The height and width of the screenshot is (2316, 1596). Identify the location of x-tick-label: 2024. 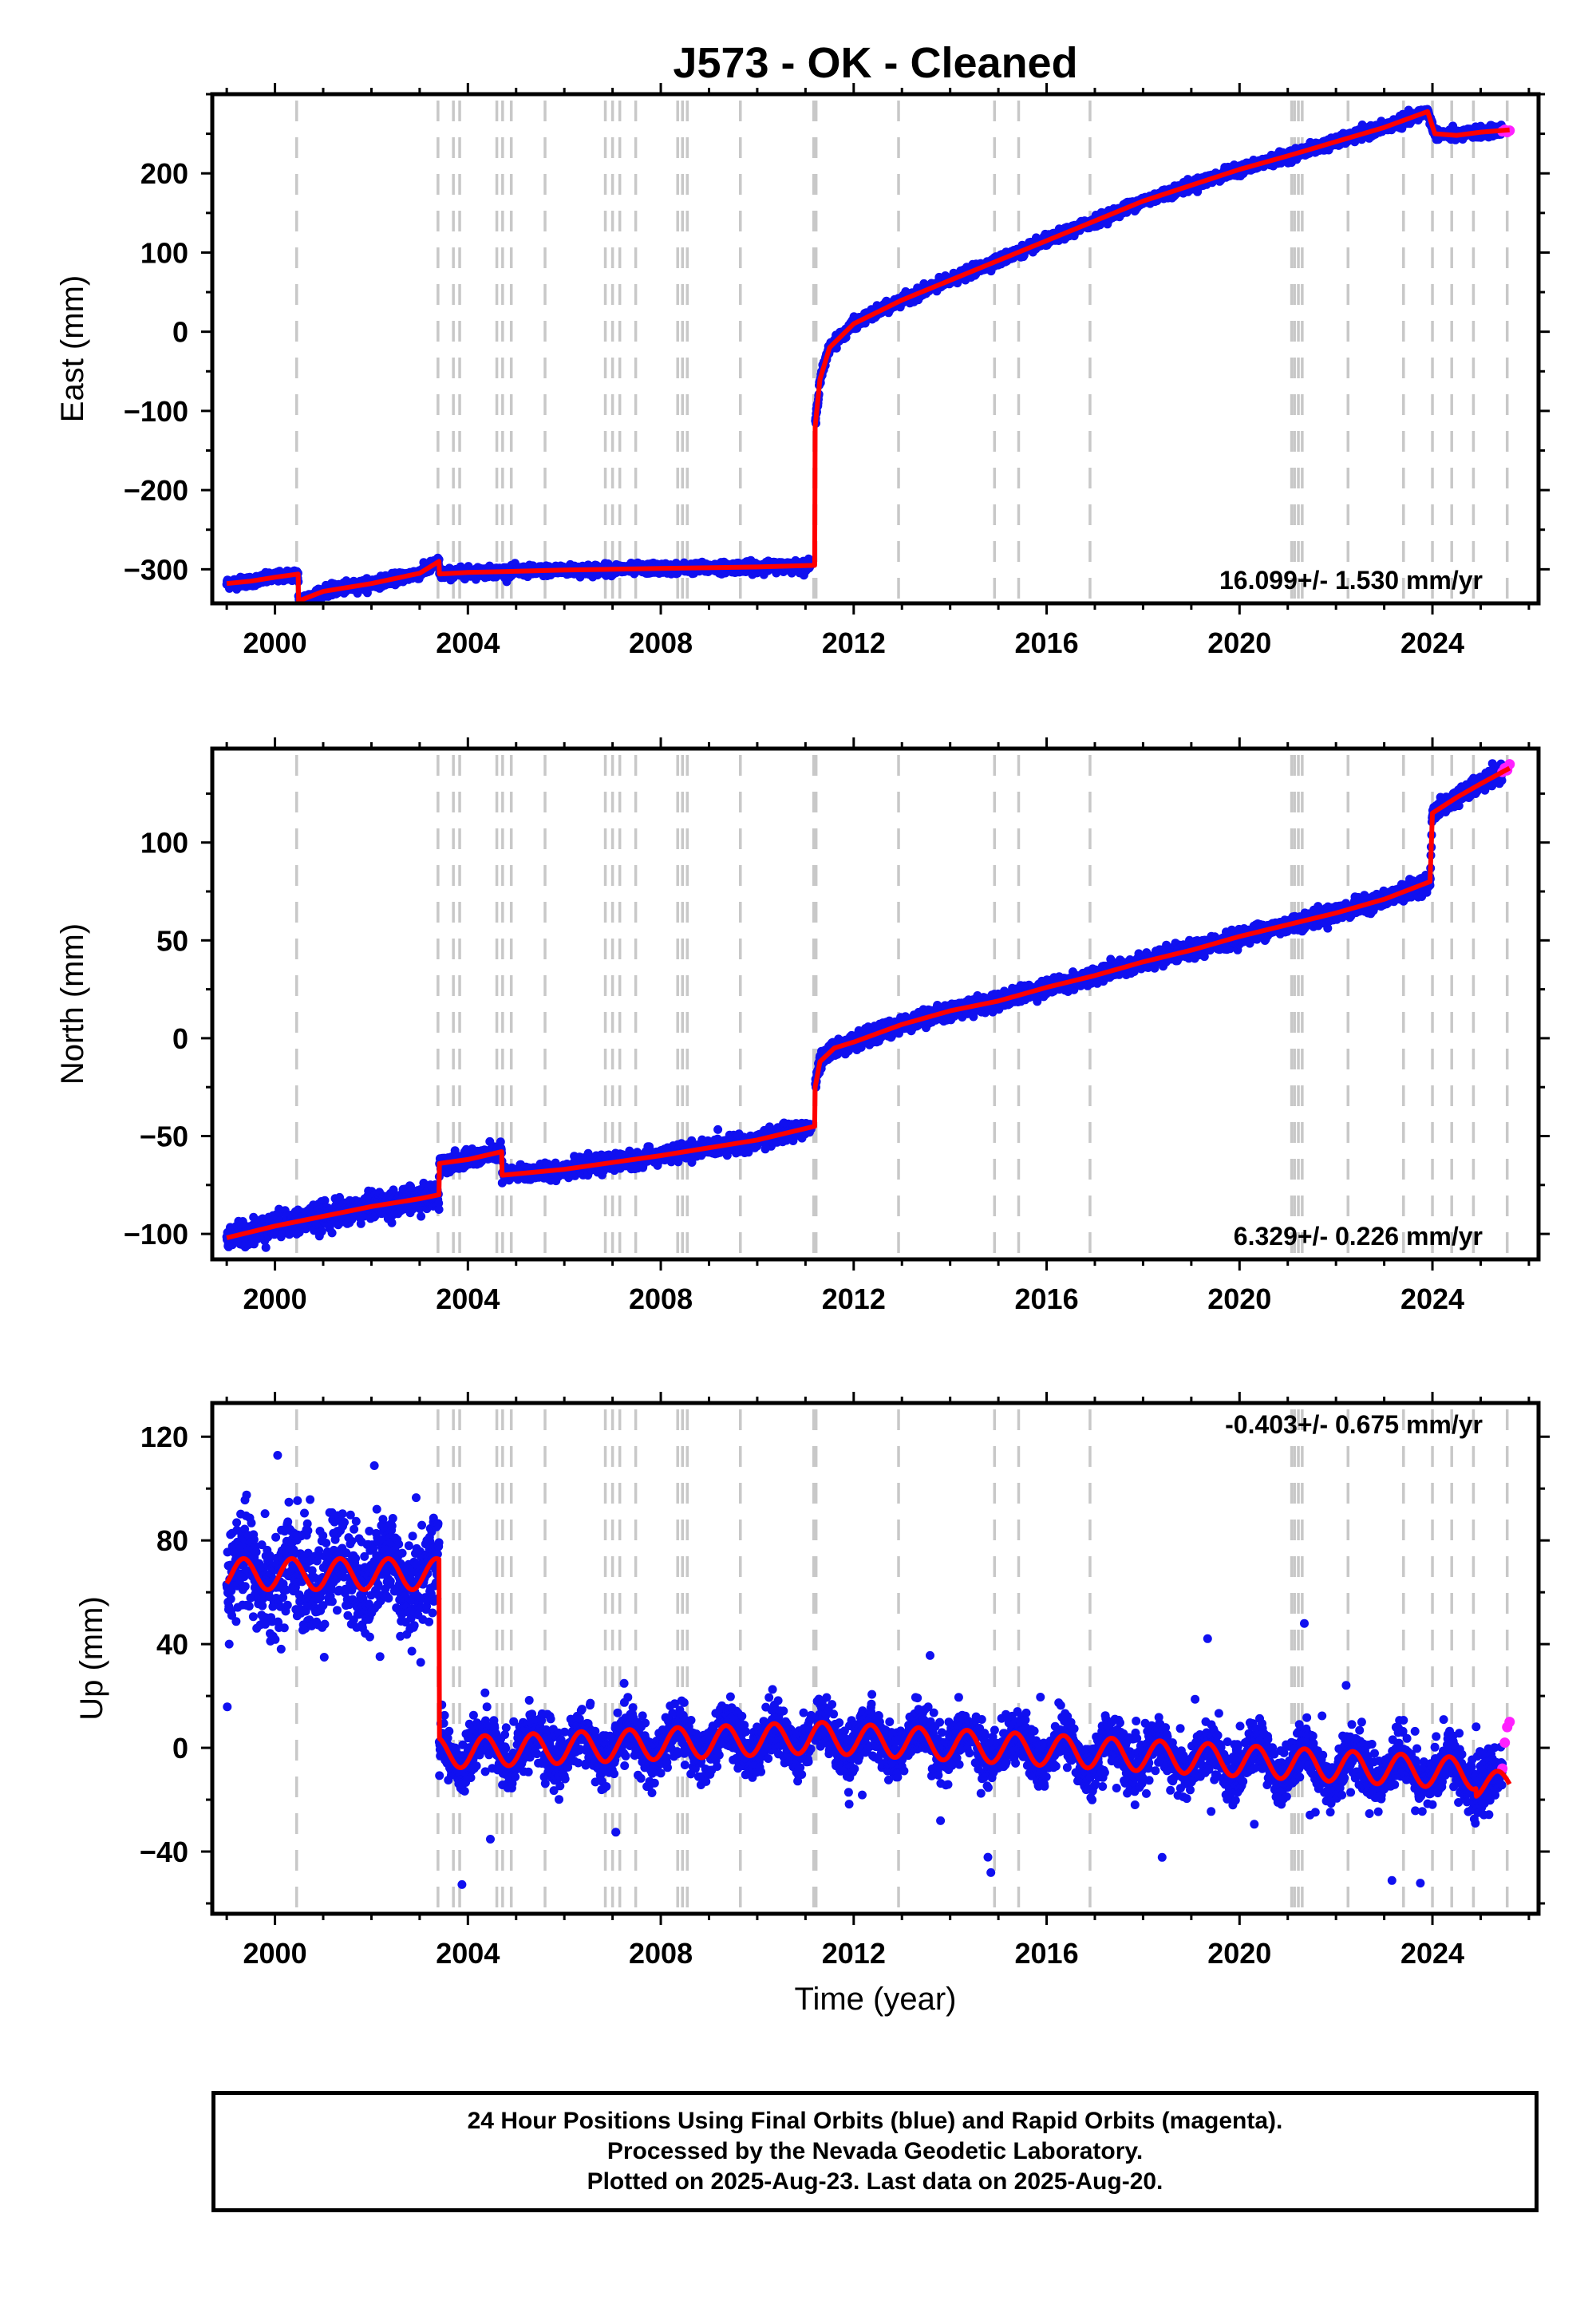
(1432, 642).